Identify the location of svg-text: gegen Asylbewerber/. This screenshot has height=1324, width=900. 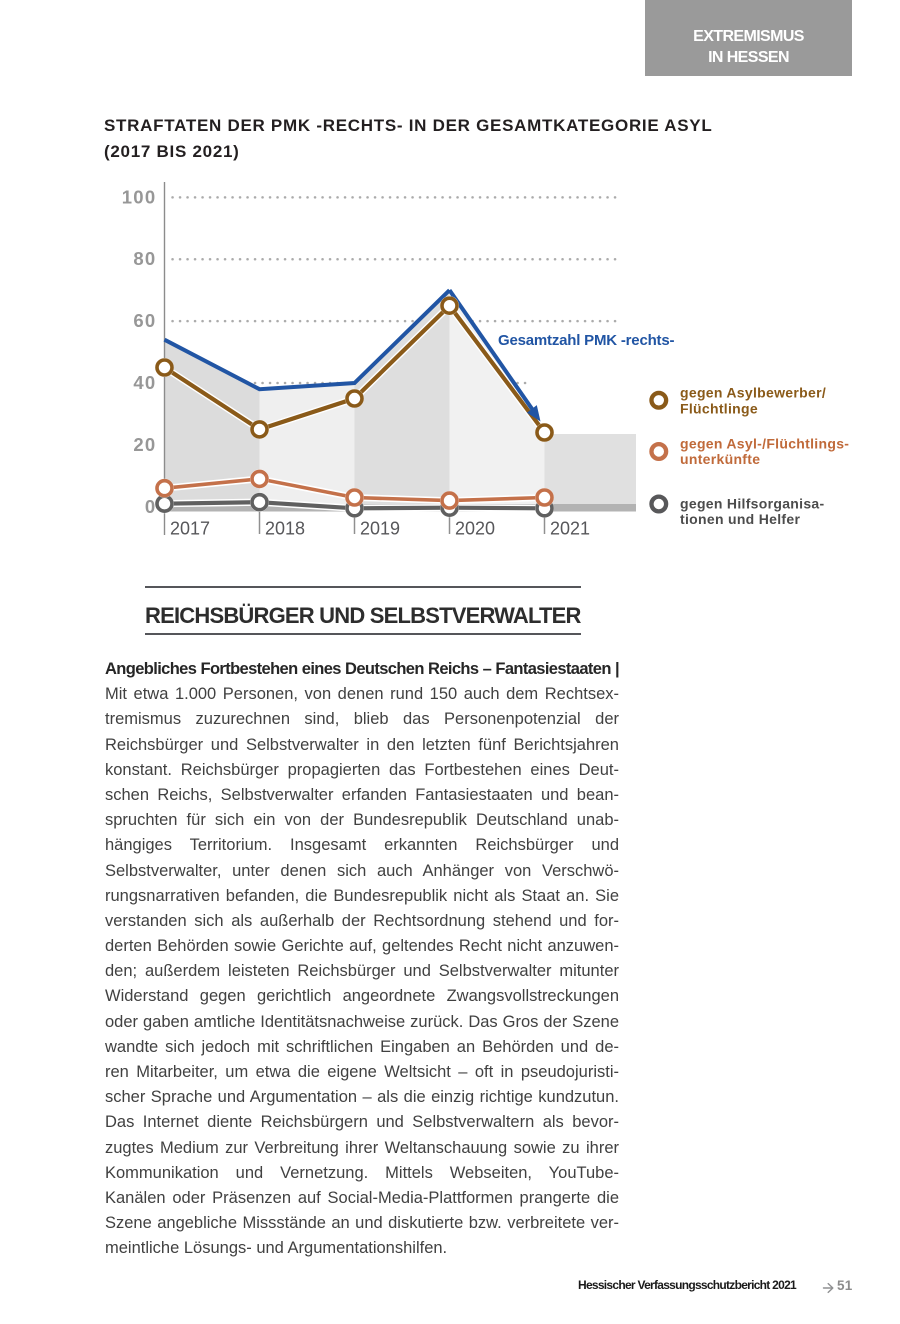
(753, 393).